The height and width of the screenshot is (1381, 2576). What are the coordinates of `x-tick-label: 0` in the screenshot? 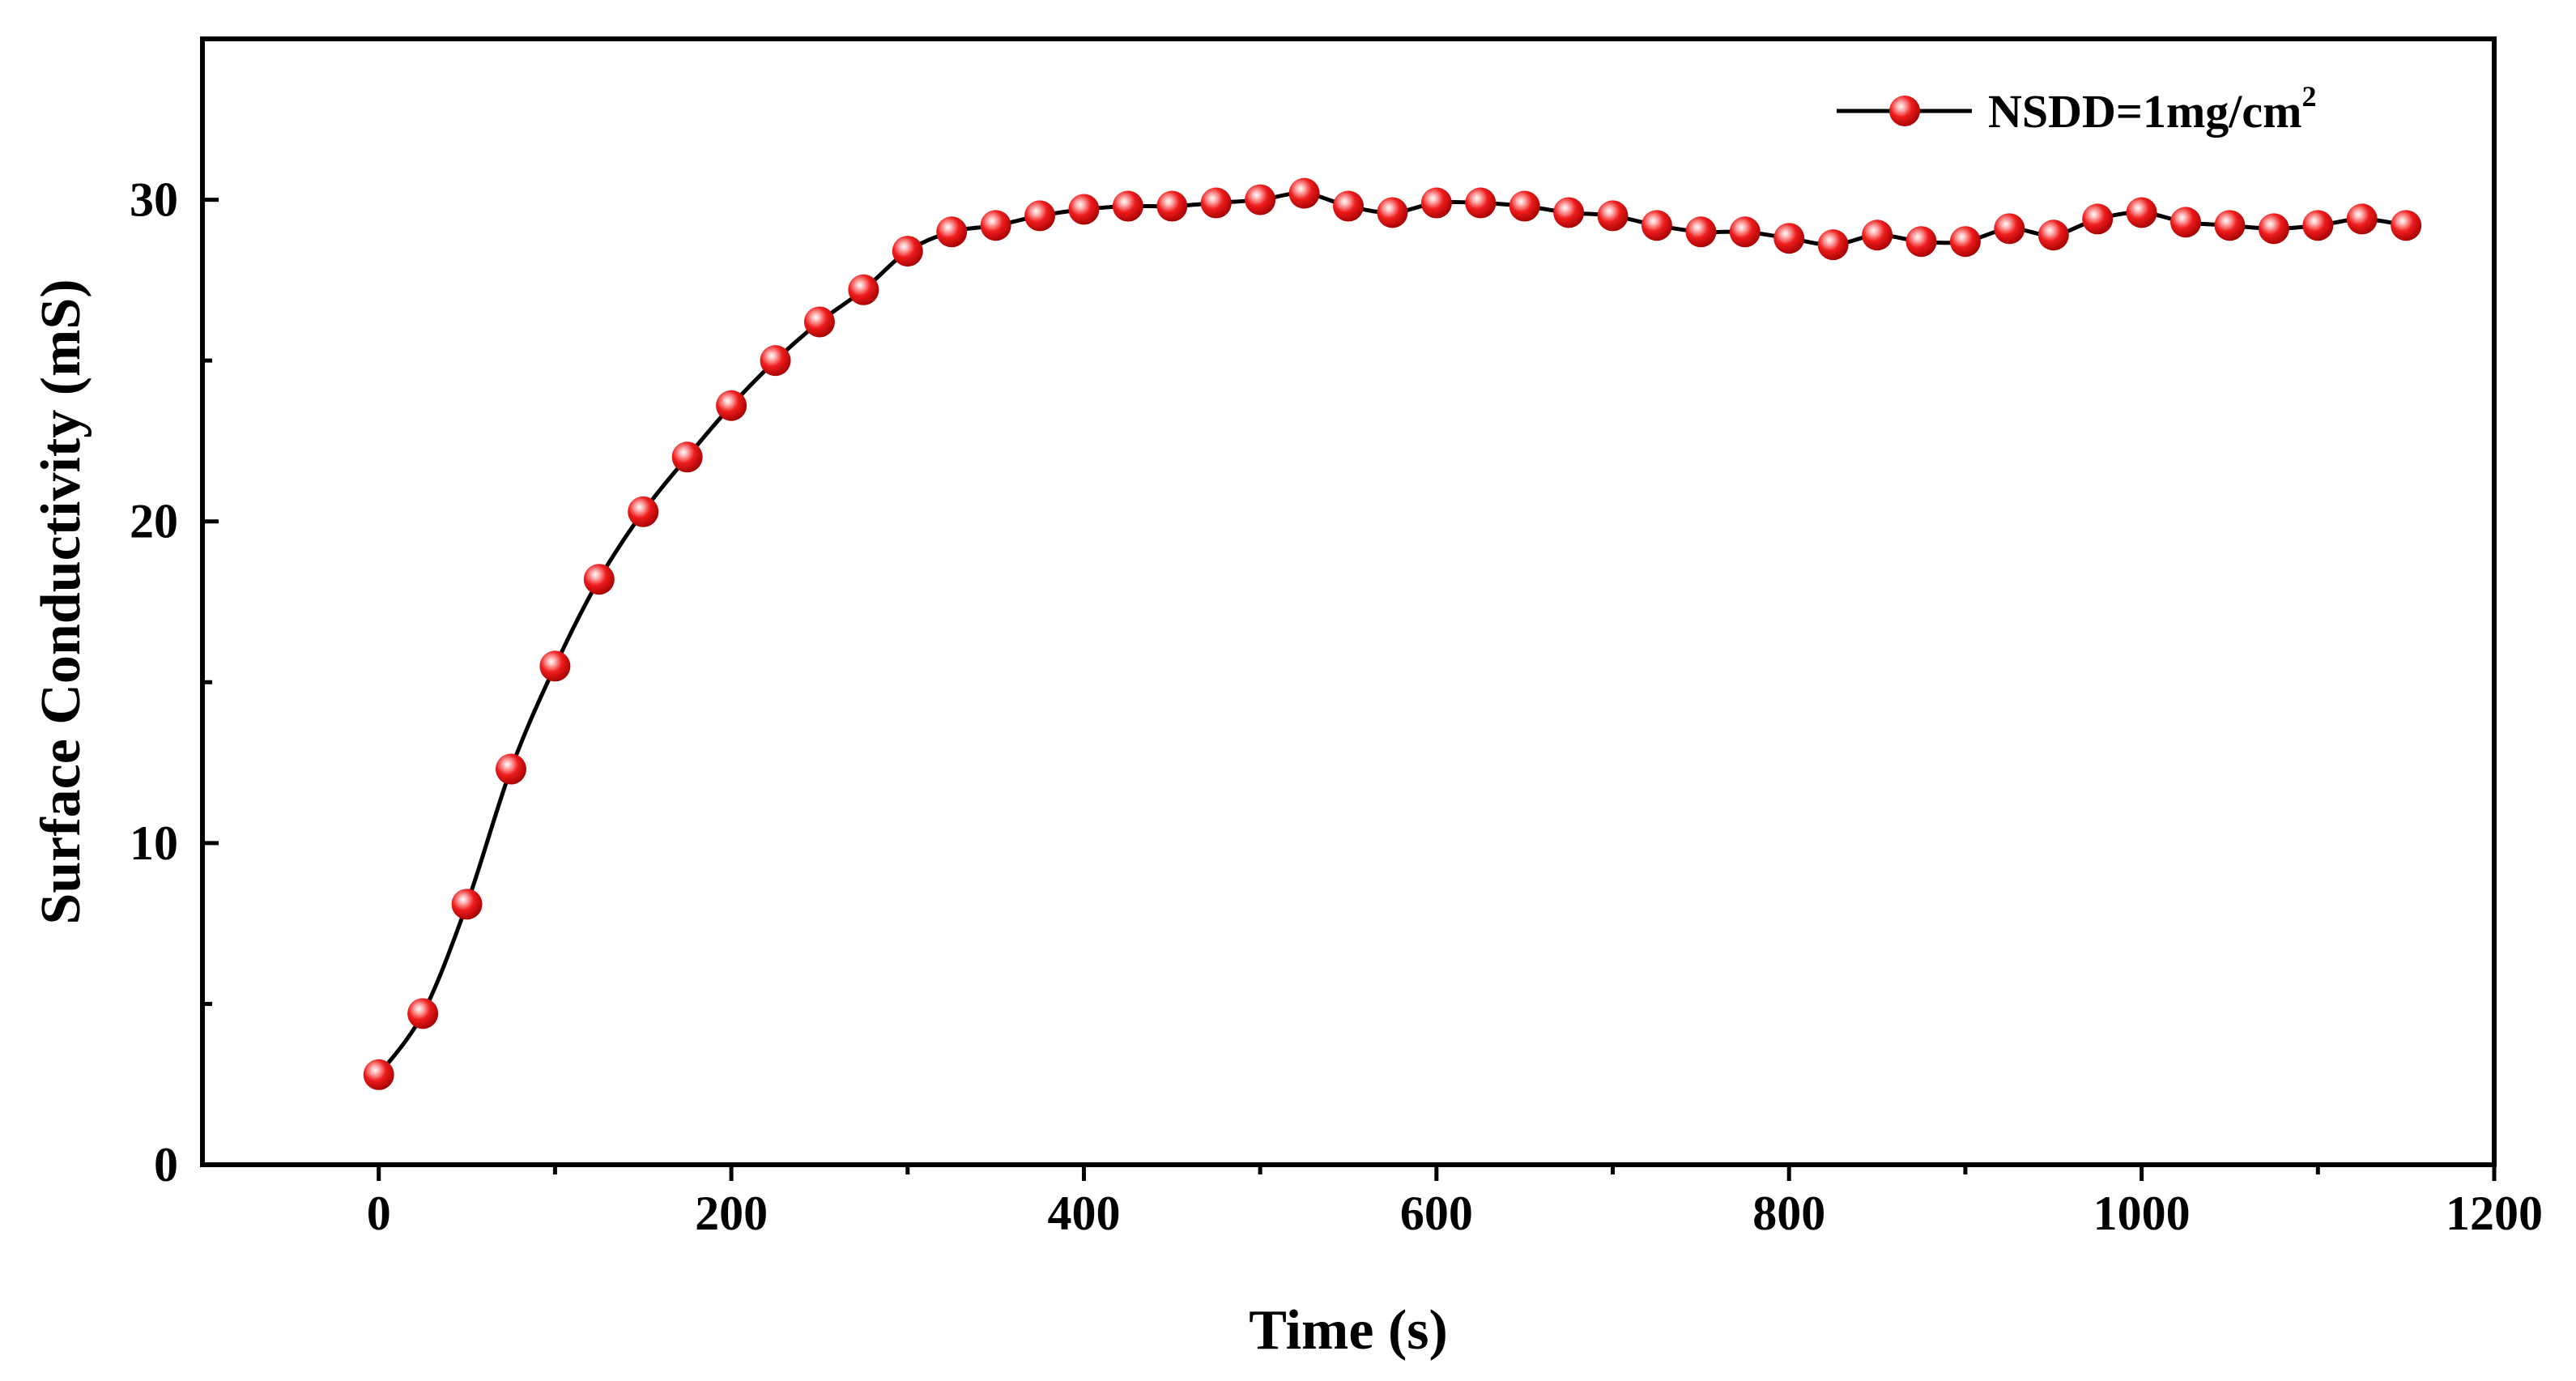 It's located at (379, 1213).